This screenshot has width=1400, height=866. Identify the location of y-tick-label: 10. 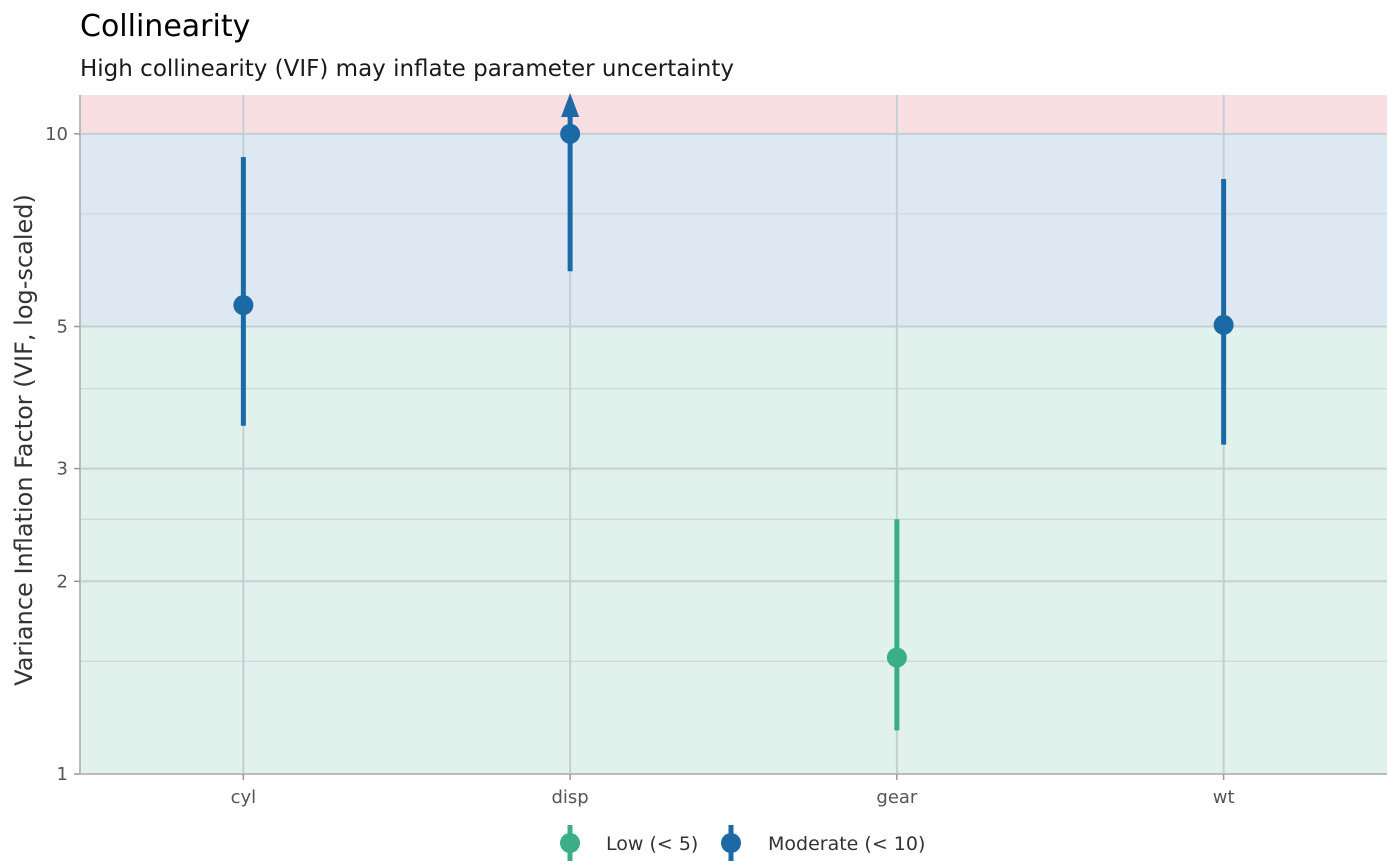
(56, 134).